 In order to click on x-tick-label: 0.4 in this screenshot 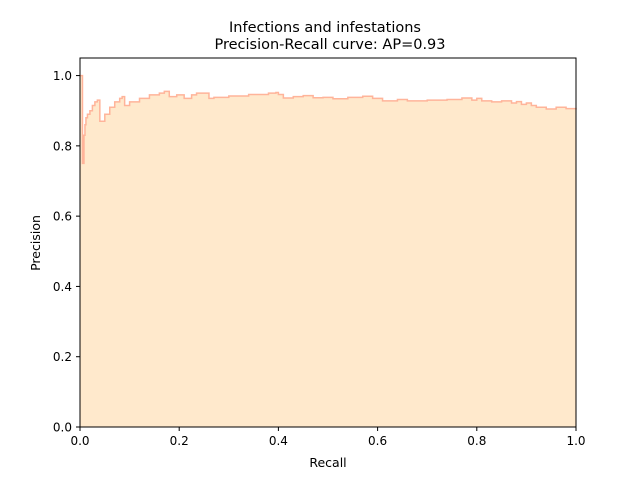, I will do `click(278, 441)`.